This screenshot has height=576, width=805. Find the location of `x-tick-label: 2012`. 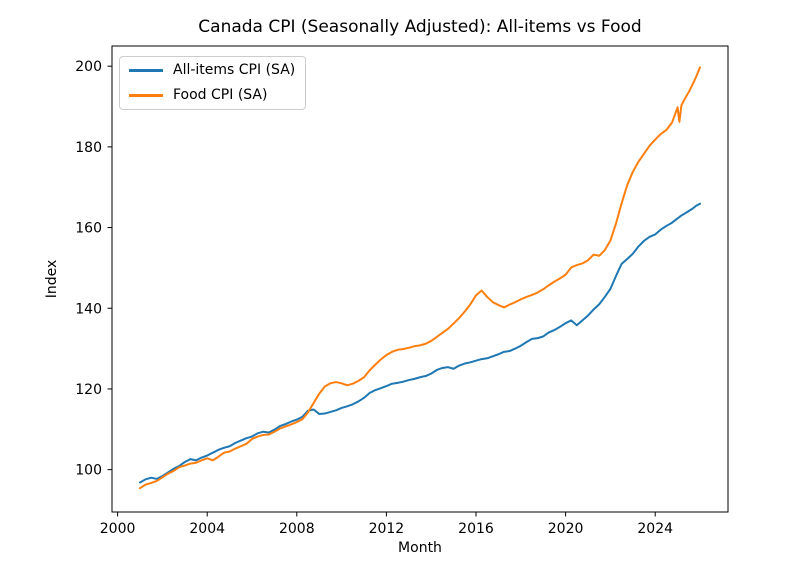

x-tick-label: 2012 is located at coordinates (387, 529).